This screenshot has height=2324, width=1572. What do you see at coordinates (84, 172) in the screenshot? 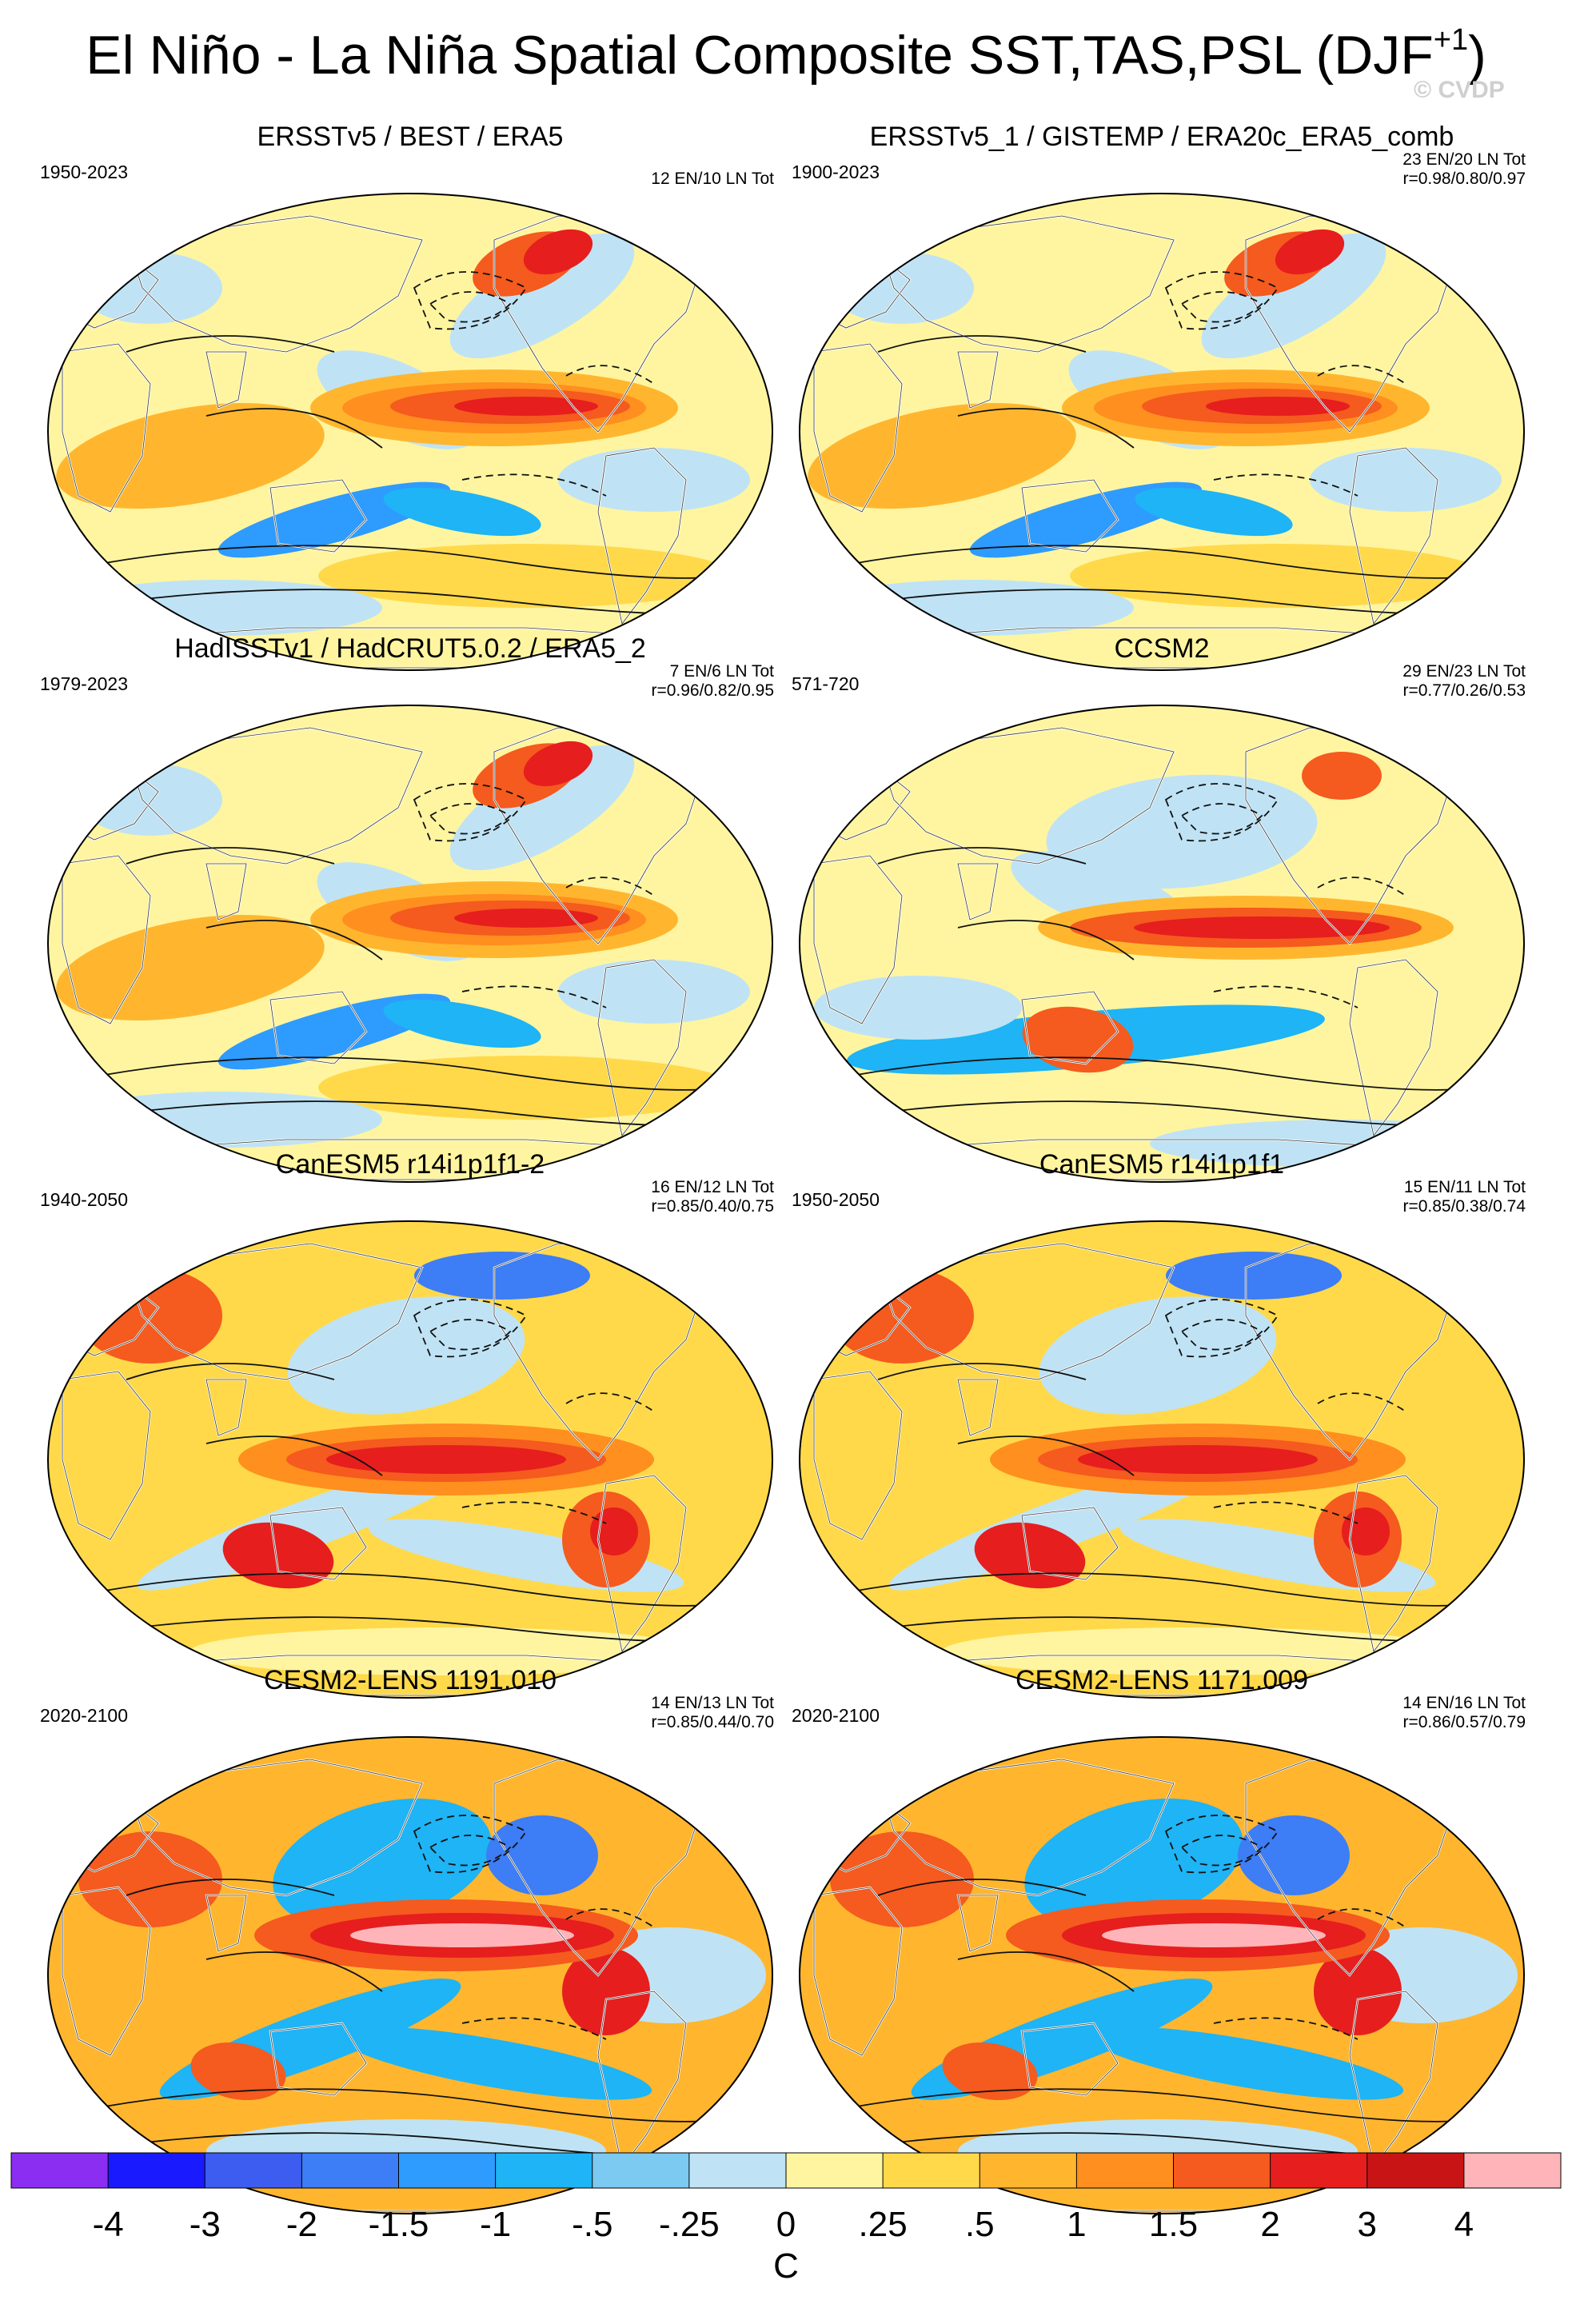
I see `panel-years: 1950-2023` at bounding box center [84, 172].